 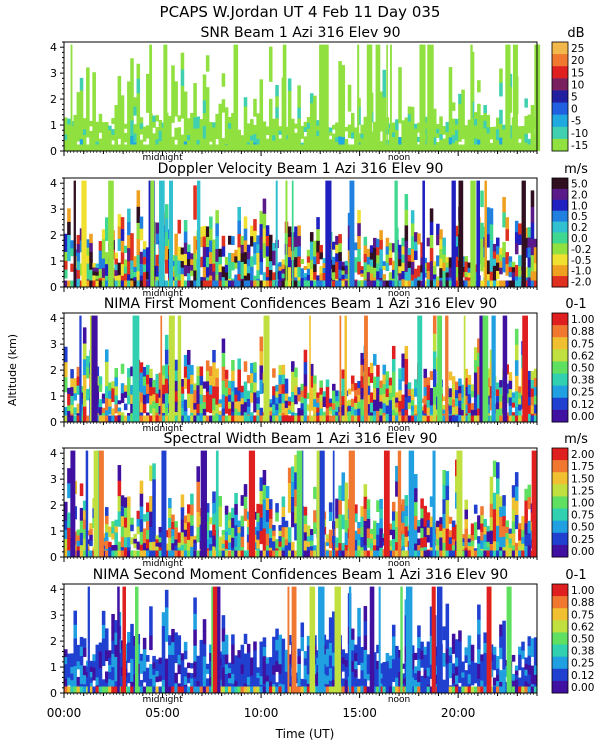 I want to click on colorbar: 5.02.01.00.50.20.0-0.2-0.5-1.0-2.0, so click(x=572, y=233).